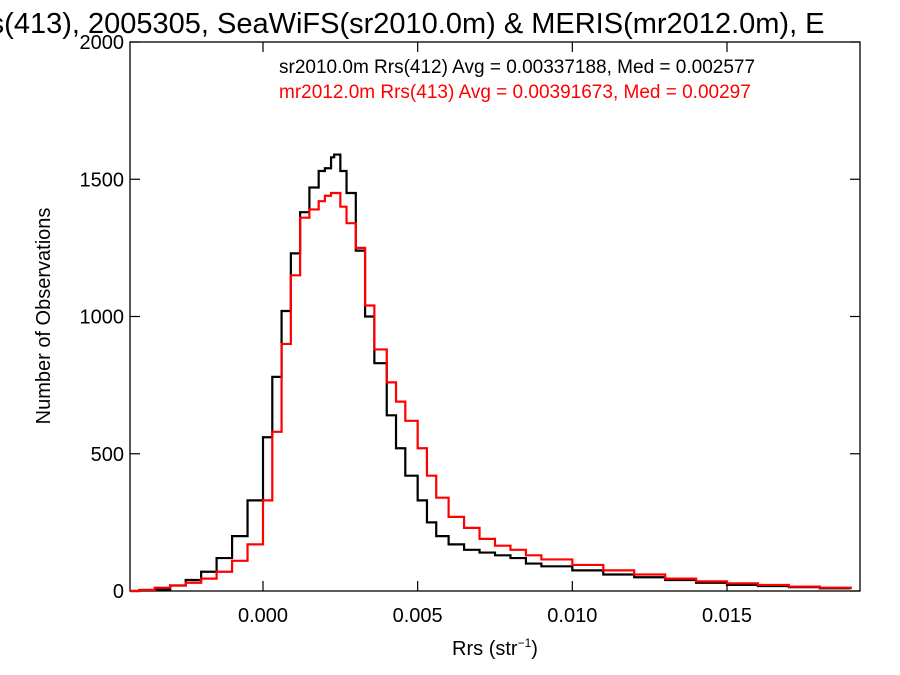  I want to click on x-axis-label: Rrs (str−1), so click(495, 648).